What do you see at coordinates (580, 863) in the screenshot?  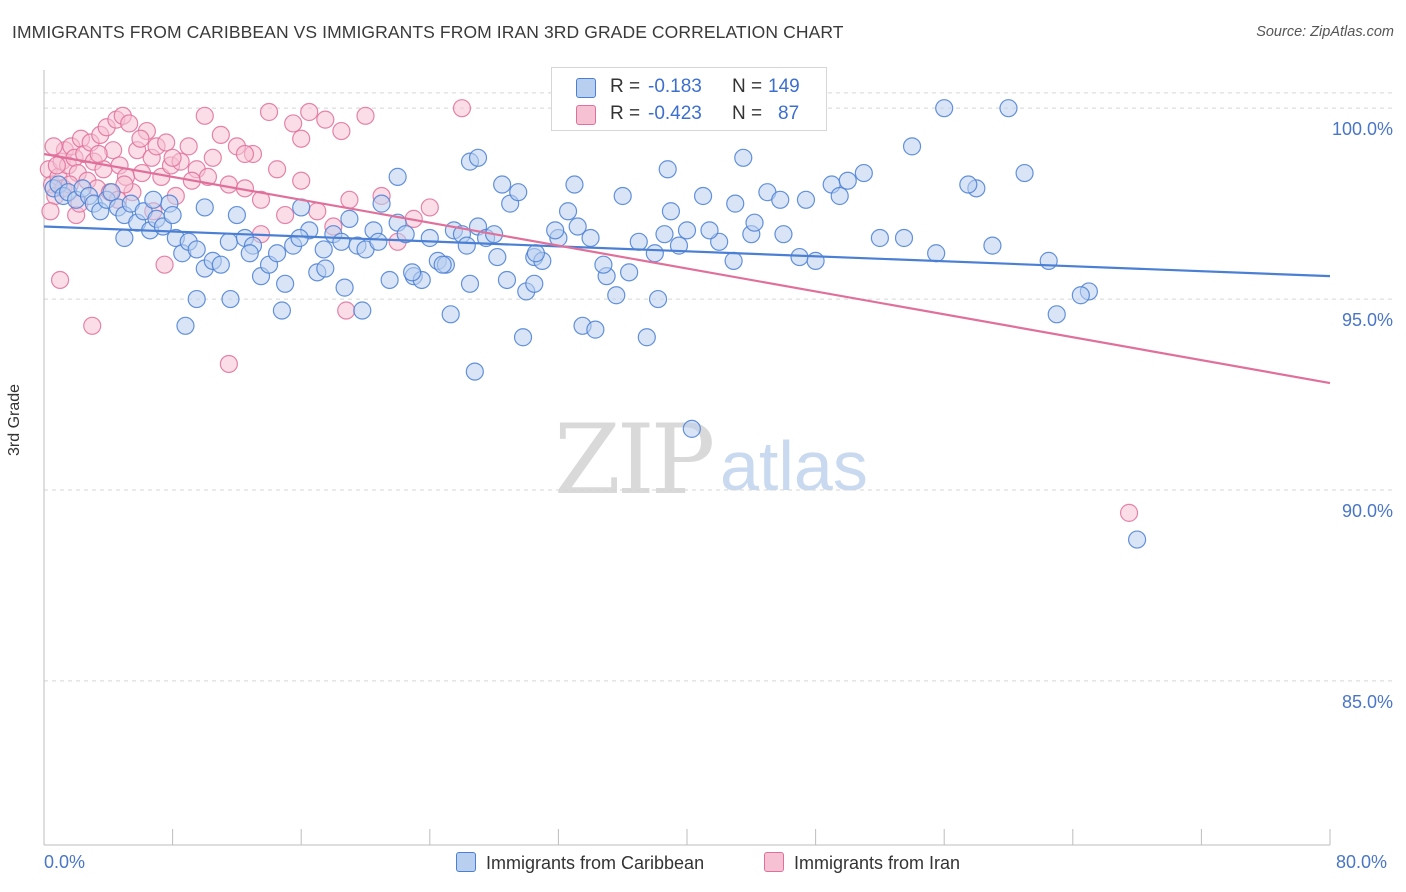 I see `bottom-legend-caribbean: Immigrants from Caribbean` at bounding box center [580, 863].